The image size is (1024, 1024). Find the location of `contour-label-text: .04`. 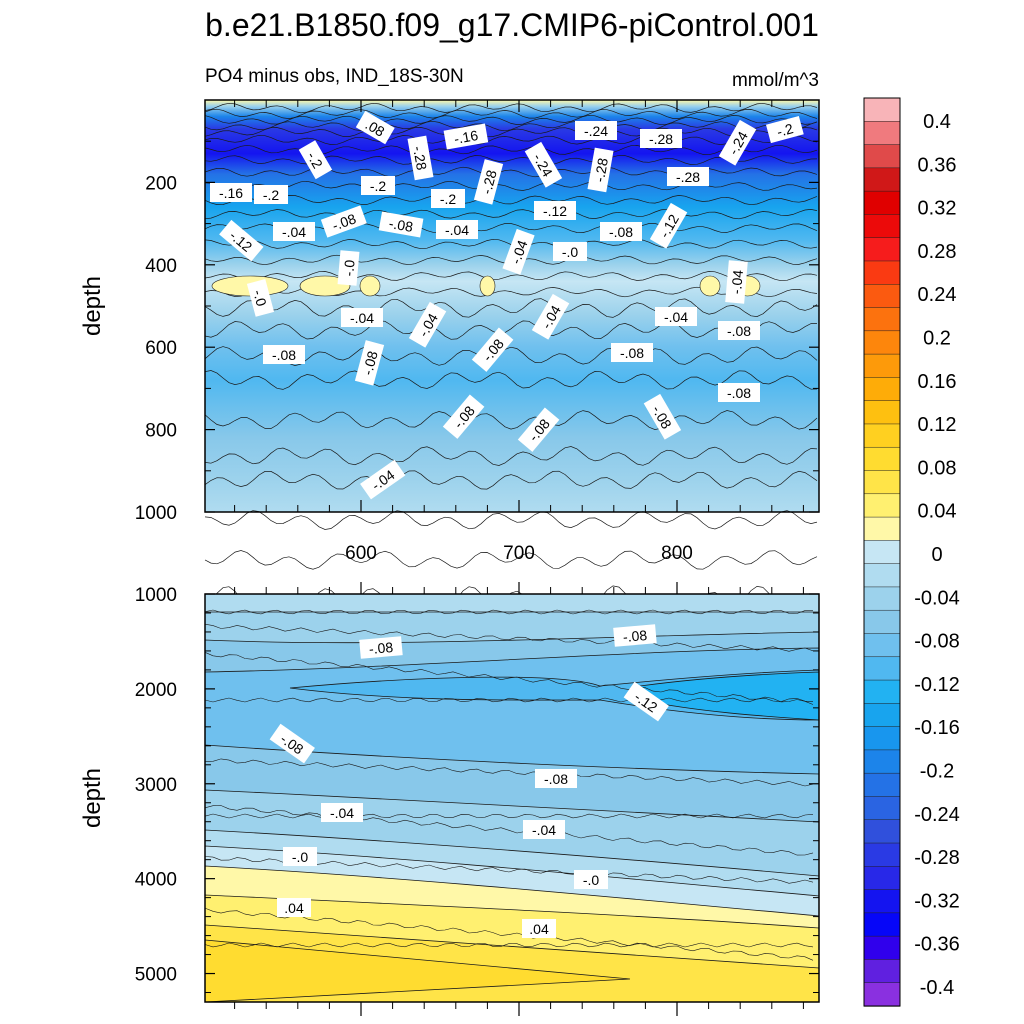

contour-label-text: .04 is located at coordinates (294, 908).